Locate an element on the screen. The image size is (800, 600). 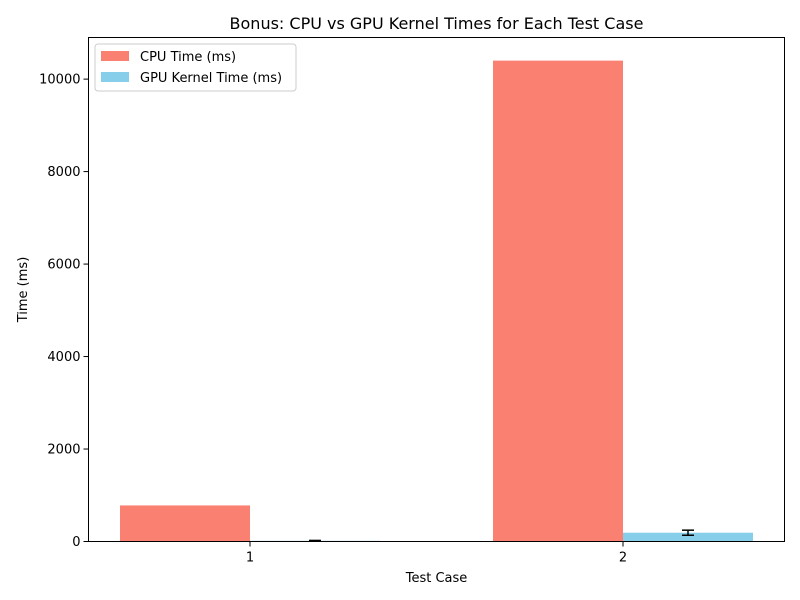
x-tick-label: 1 is located at coordinates (250, 558).